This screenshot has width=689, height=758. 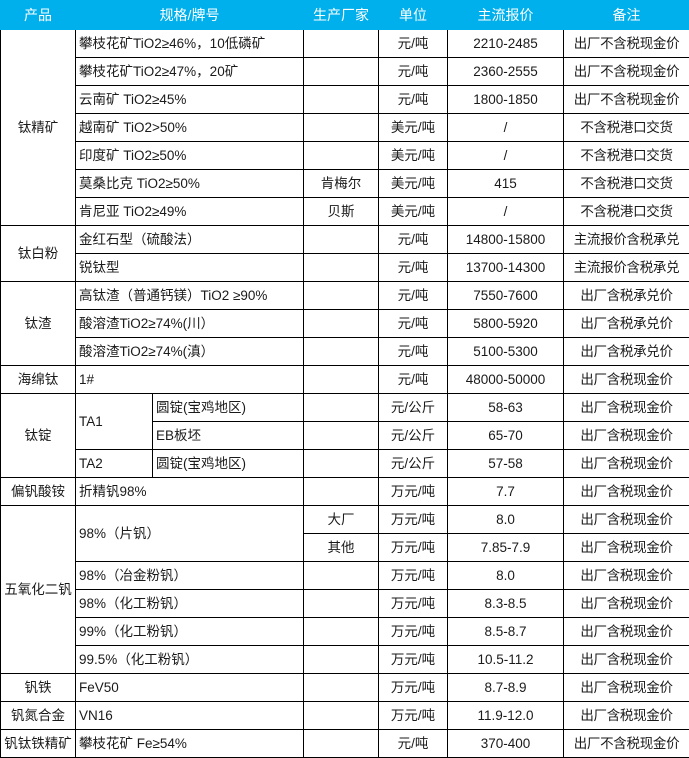 What do you see at coordinates (190, 296) in the screenshot?
I see `spec-cell: 高钛渣（普通钙镁）TiO2 ≥90%` at bounding box center [190, 296].